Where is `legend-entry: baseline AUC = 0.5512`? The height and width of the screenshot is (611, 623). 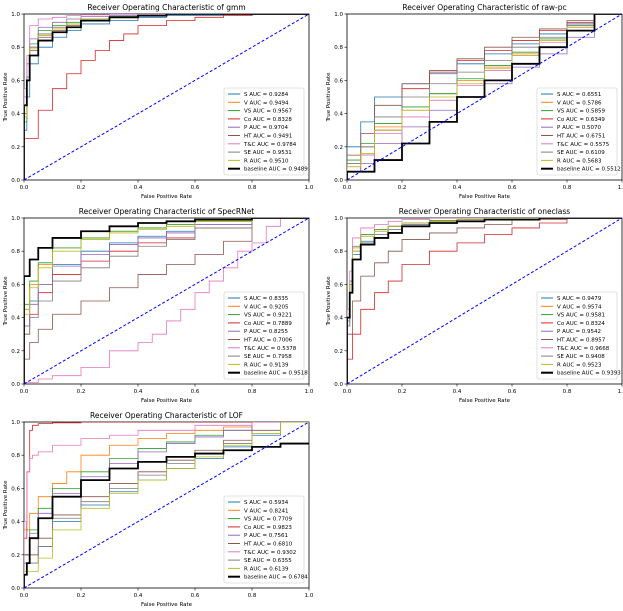
legend-entry: baseline AUC = 0.5512 is located at coordinates (589, 170).